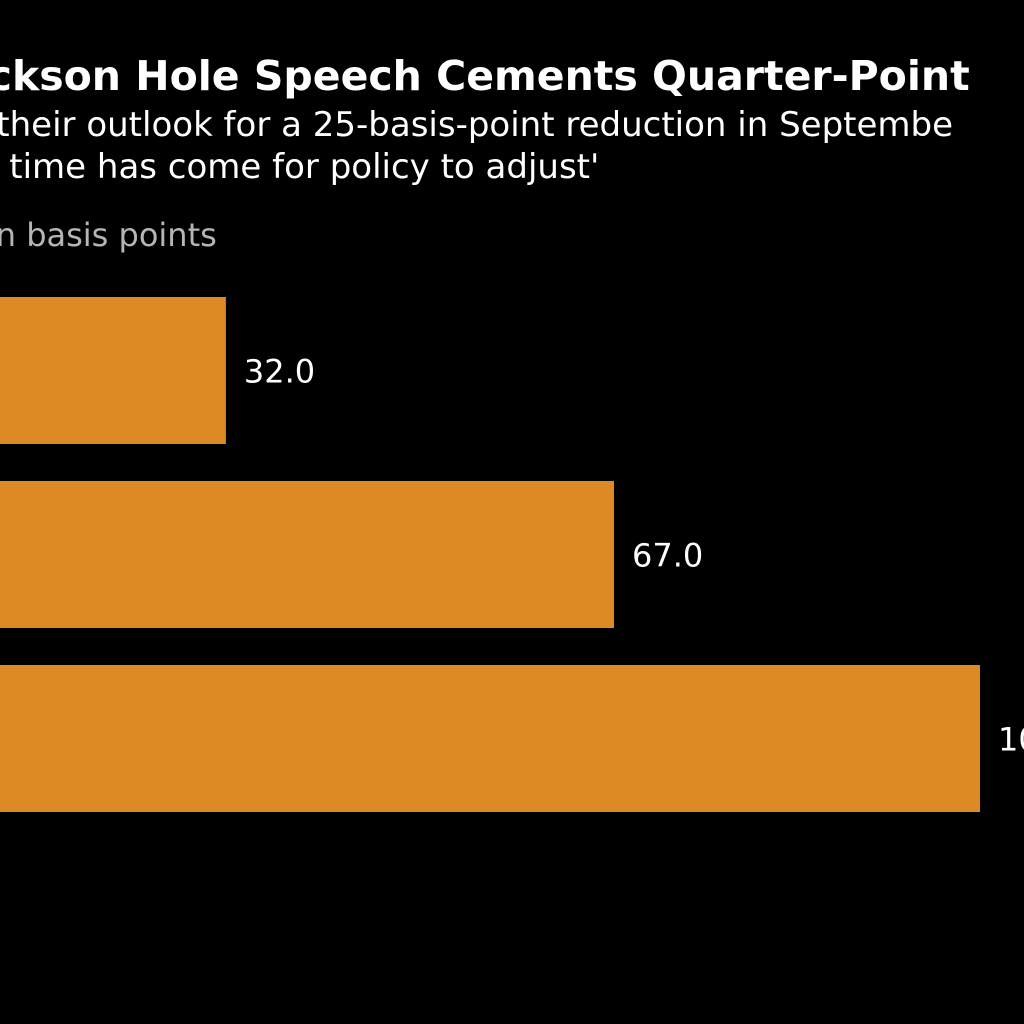 The height and width of the screenshot is (1024, 1024). Describe the element at coordinates (279, 372) in the screenshot. I see `bar-value-label-1: 32.0` at that location.